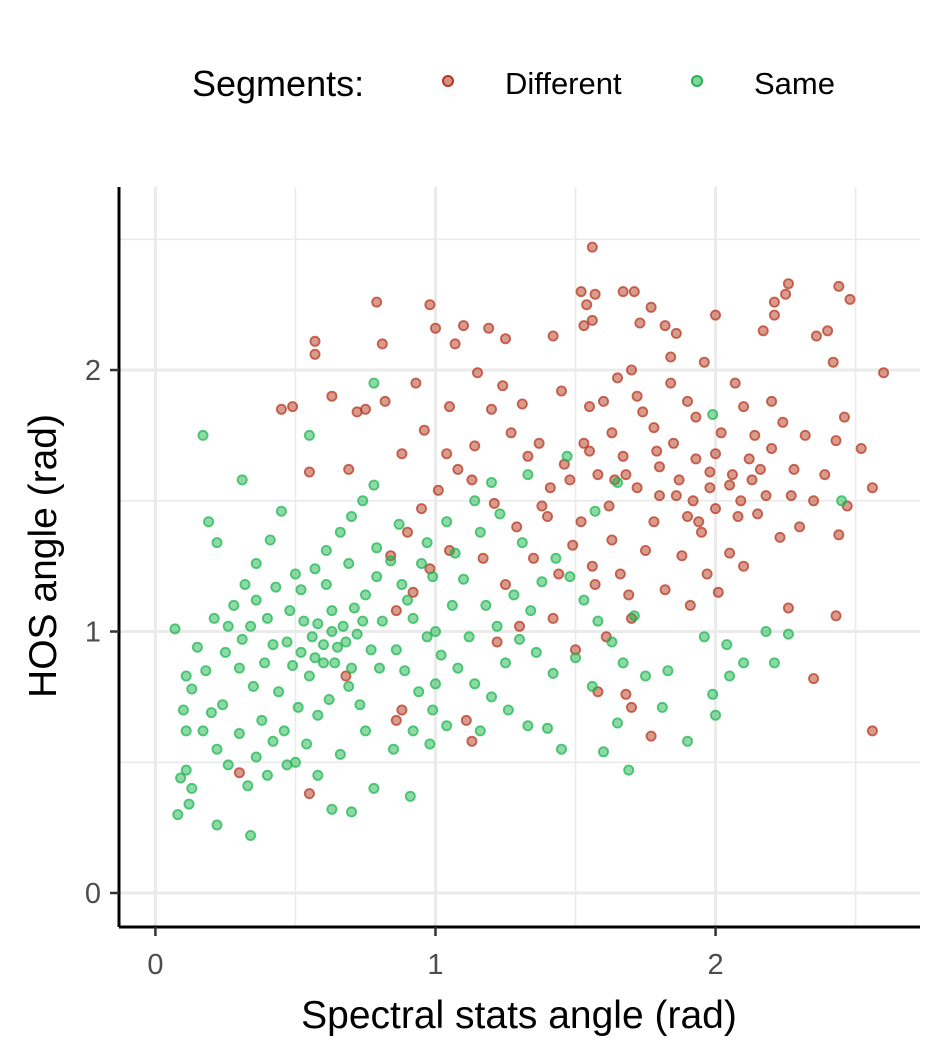 The width and height of the screenshot is (944, 1062). What do you see at coordinates (93, 894) in the screenshot?
I see `y-tick-label: 0` at bounding box center [93, 894].